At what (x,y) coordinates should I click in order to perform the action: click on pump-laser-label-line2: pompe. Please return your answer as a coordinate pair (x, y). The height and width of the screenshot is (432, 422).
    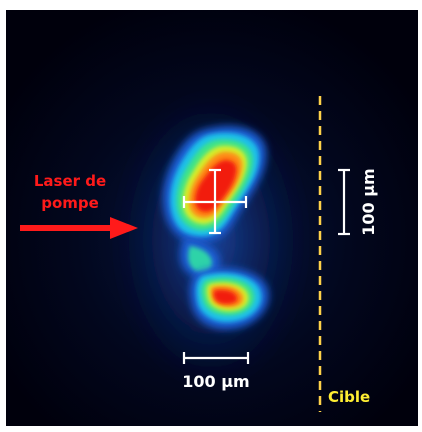
    Looking at the image, I should click on (70, 203).